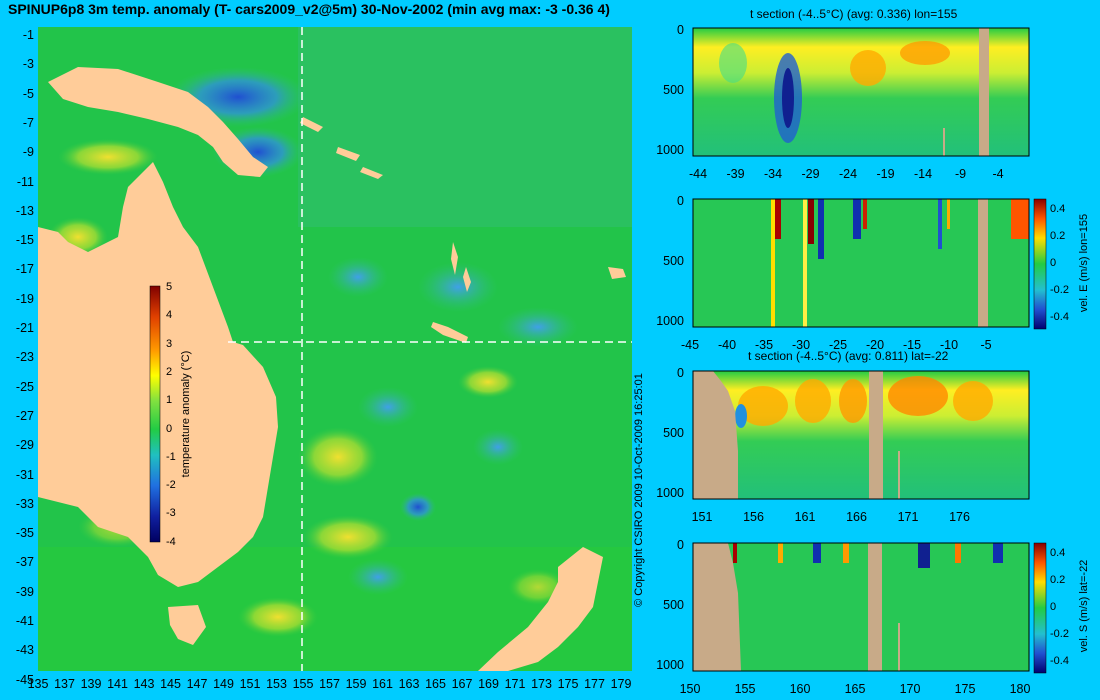 Image resolution: width=1100 pixels, height=700 pixels. What do you see at coordinates (690, 689) in the screenshot?
I see `p4-x-tick: 150` at bounding box center [690, 689].